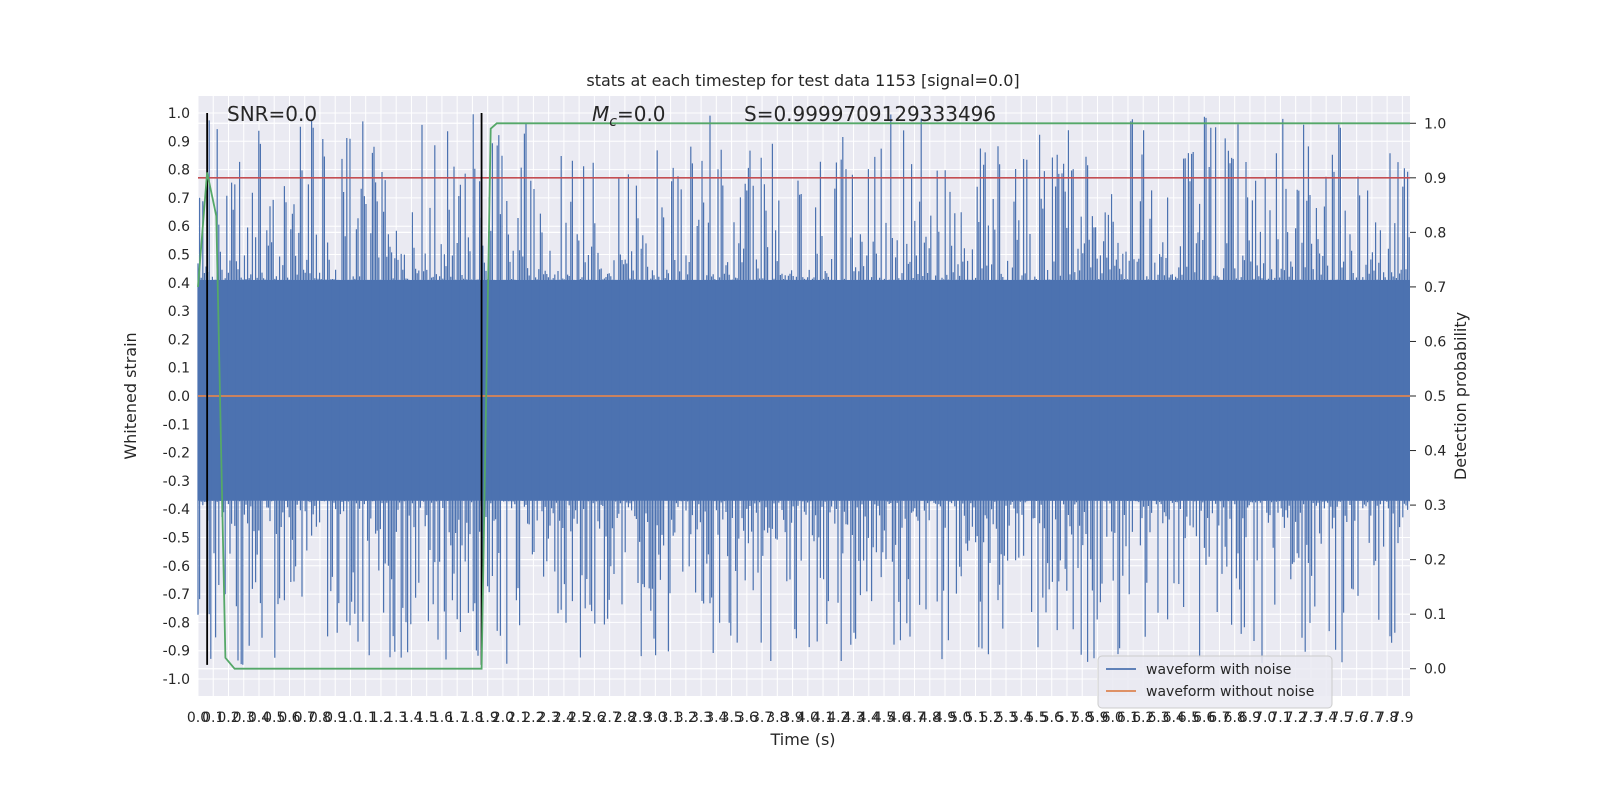  What do you see at coordinates (1021, 718) in the screenshot?
I see `x-tick-label: 5.4` at bounding box center [1021, 718].